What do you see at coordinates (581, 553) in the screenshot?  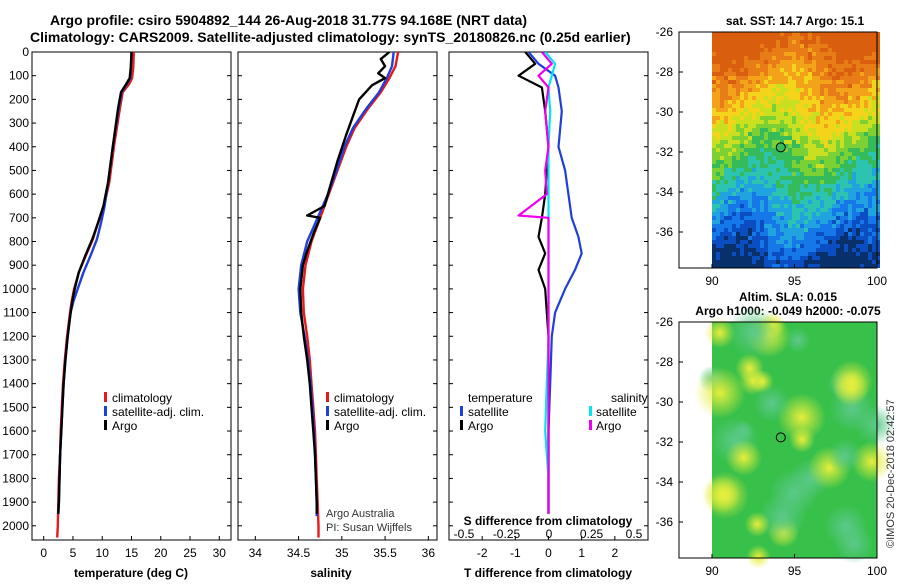 I see `x-tick-label: 1` at bounding box center [581, 553].